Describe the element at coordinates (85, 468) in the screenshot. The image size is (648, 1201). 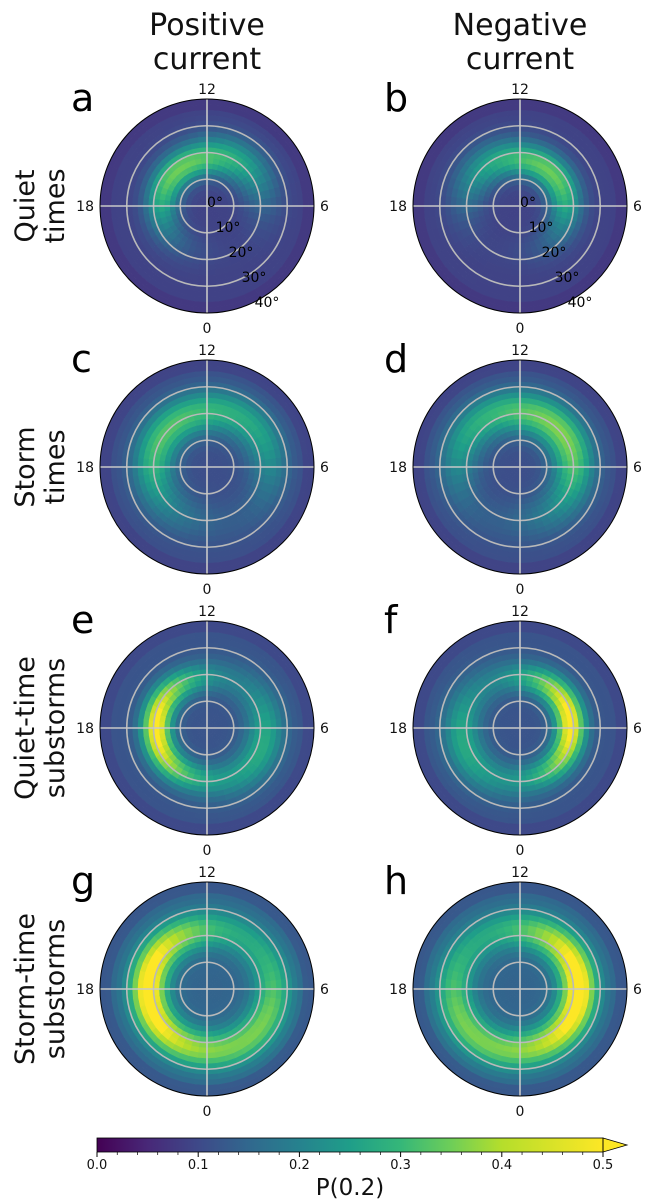
I see `mlt-label-18: 18` at that location.